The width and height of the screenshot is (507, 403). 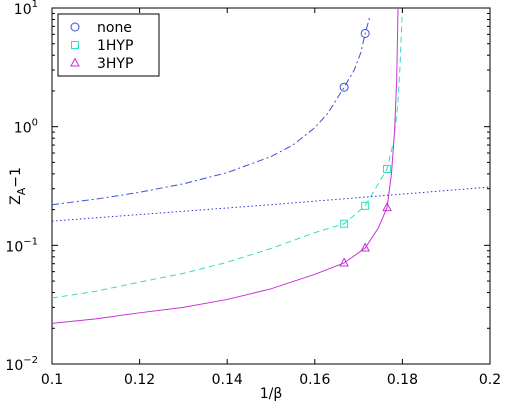 I want to click on y-axis-title: ZA−1, so click(x=18, y=186).